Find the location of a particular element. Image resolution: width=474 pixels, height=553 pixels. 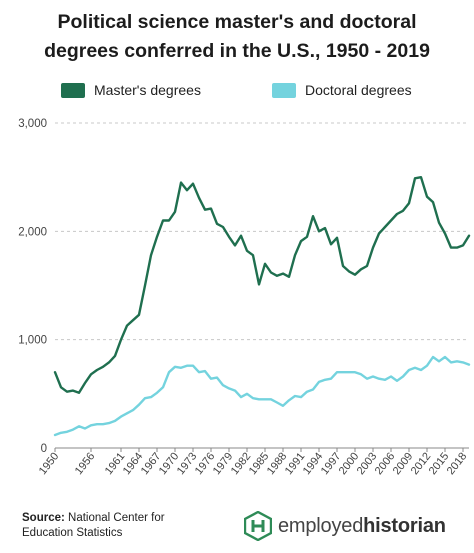

brand-word-1: employed is located at coordinates (321, 525).